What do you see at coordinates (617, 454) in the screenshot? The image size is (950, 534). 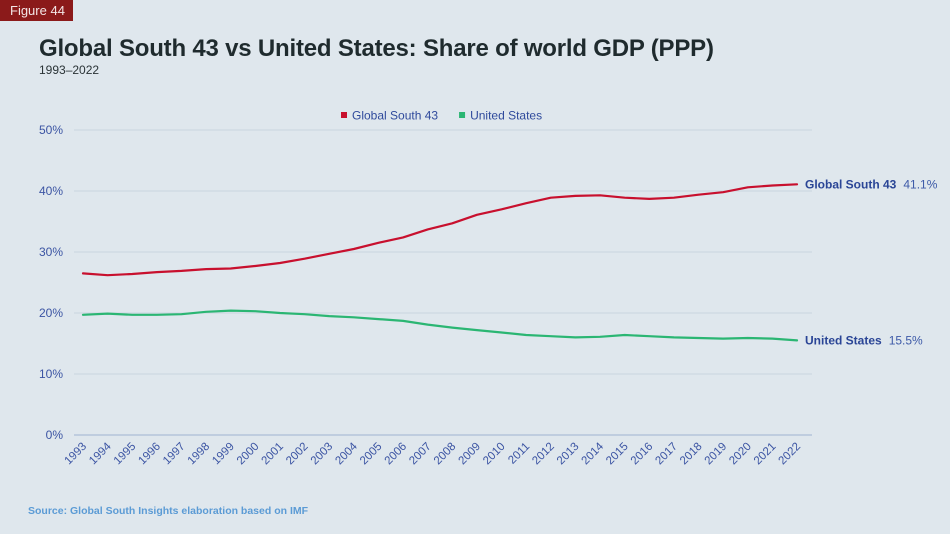 I see `x-tick-label: 2015` at bounding box center [617, 454].